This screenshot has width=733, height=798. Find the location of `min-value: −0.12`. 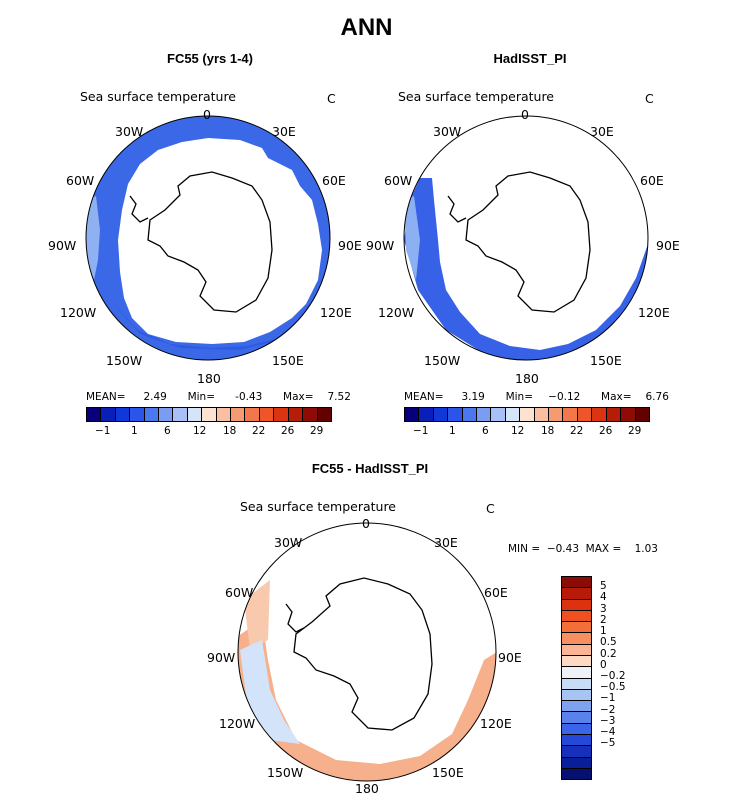

min-value: −0.12 is located at coordinates (564, 397).